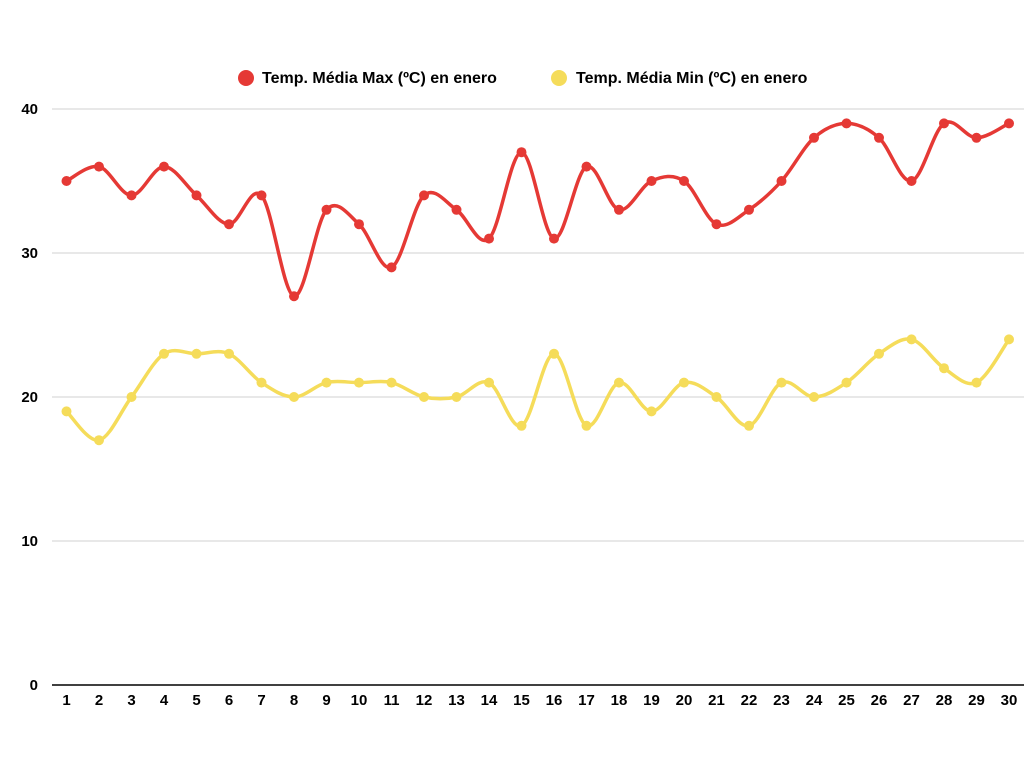 The width and height of the screenshot is (1024, 768). I want to click on legend-marker-max, so click(246, 78).